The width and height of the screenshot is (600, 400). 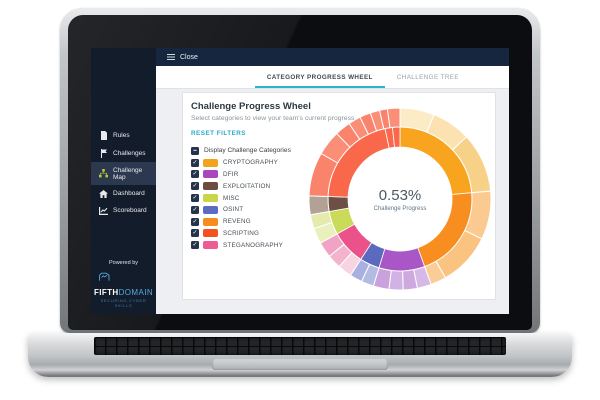 I want to click on category-swatch-reveng, so click(x=210, y=221).